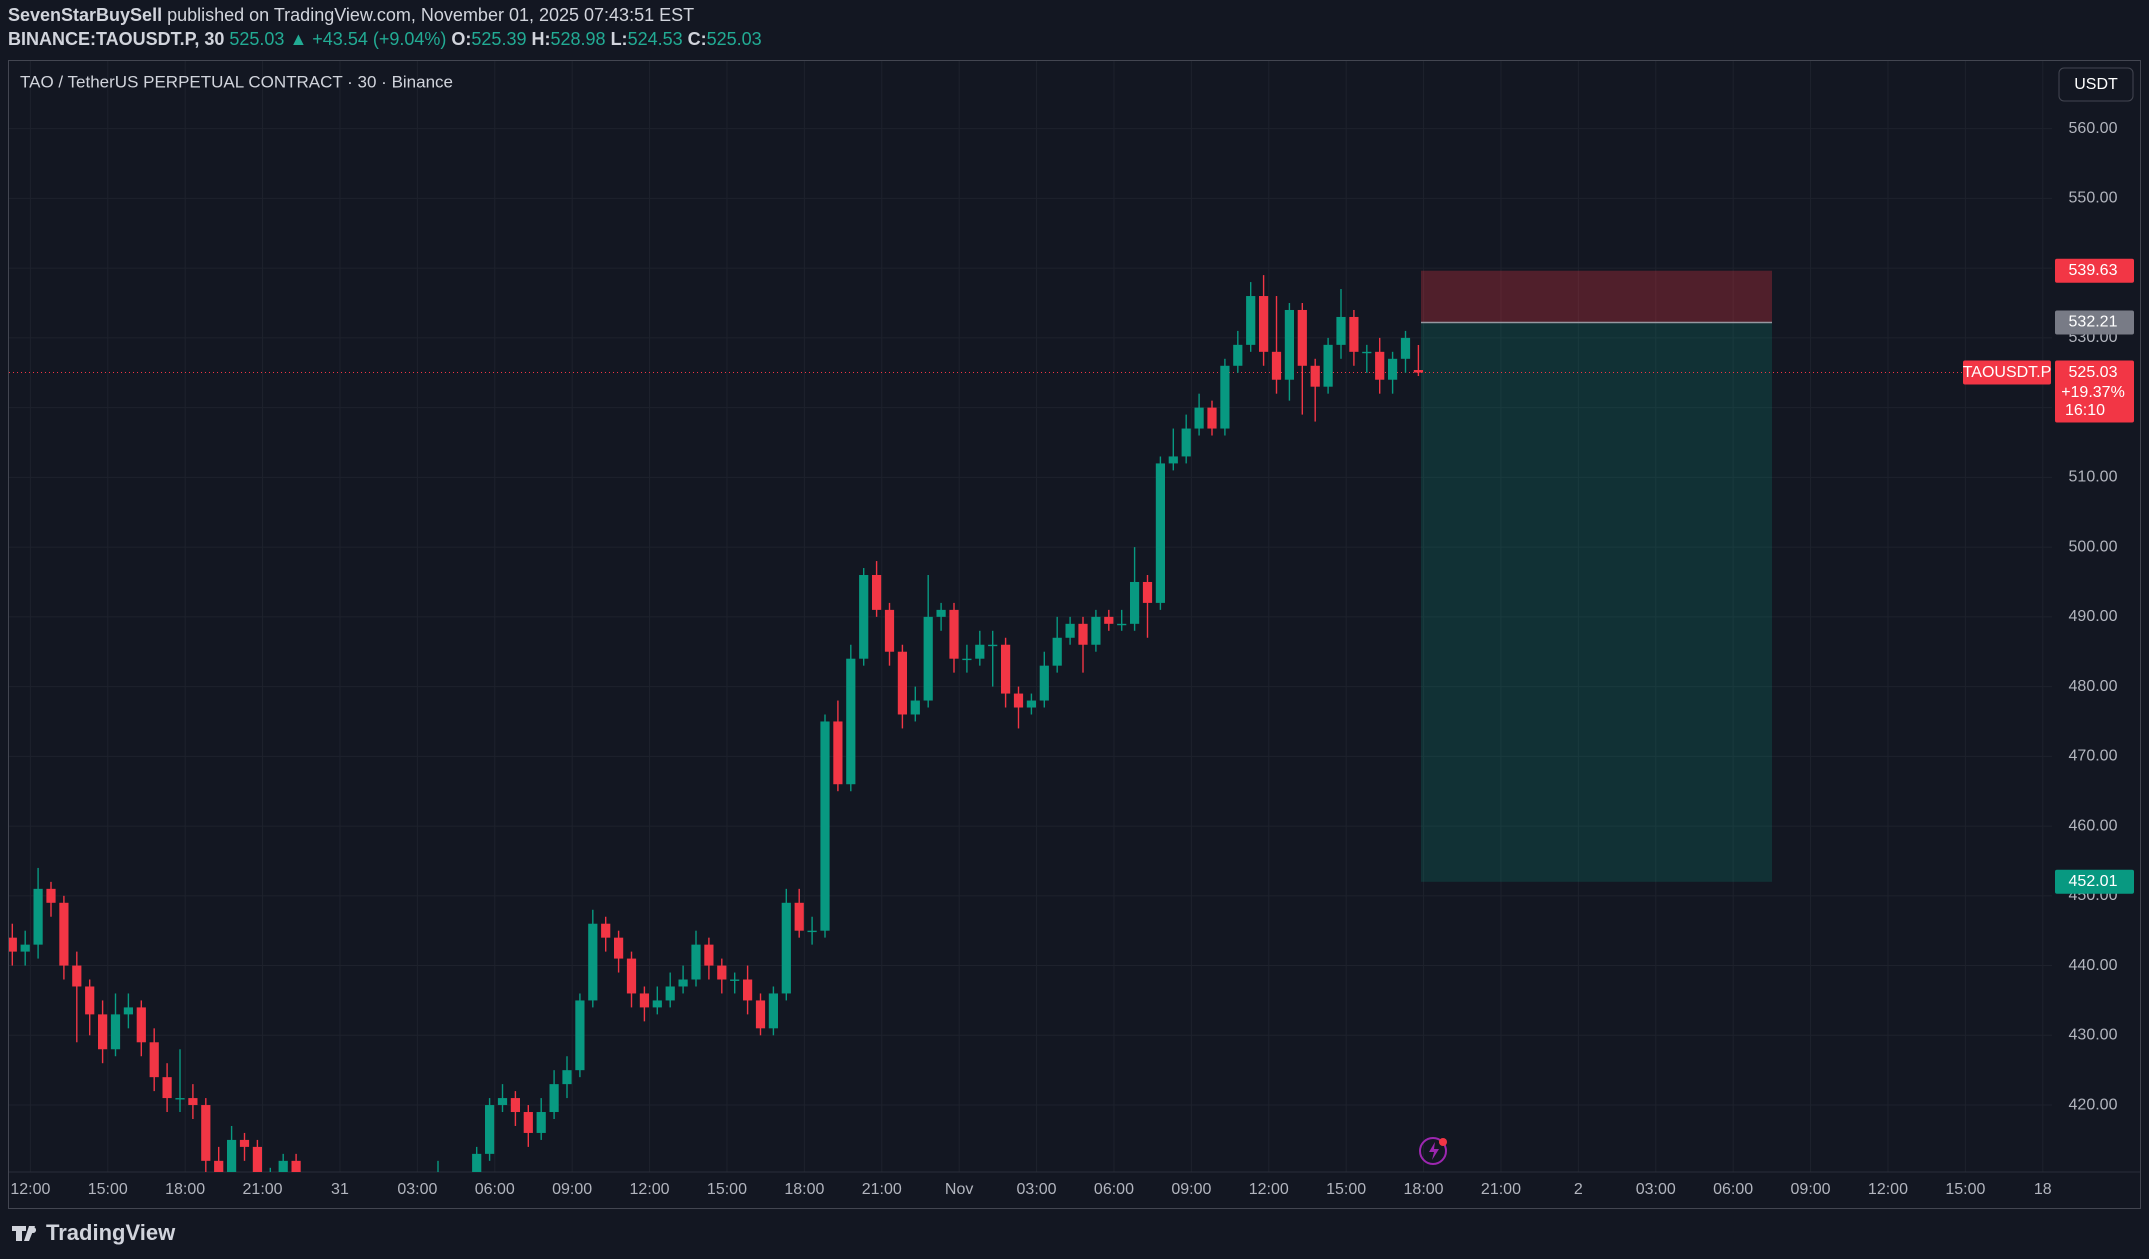 Image resolution: width=2149 pixels, height=1259 pixels. Describe the element at coordinates (340, 1189) in the screenshot. I see `x-tick-label: 31` at that location.